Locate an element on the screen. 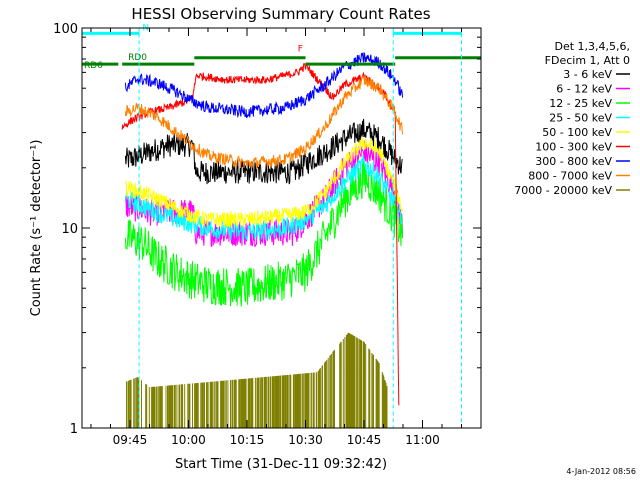  flag-label-rd6: RD6 is located at coordinates (93, 66).